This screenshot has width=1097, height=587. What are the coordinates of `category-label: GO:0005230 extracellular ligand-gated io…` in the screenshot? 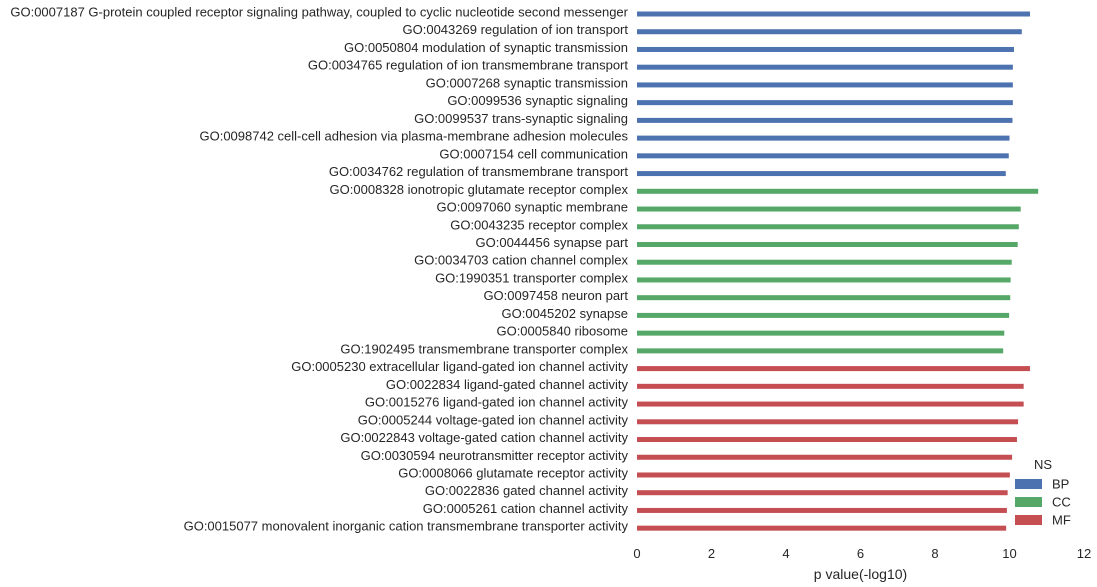 It's located at (459, 366).